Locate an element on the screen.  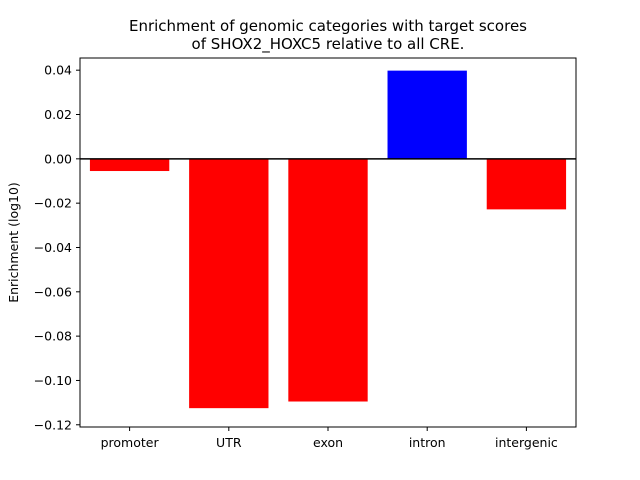
y-tick-label: −0.08 is located at coordinates (53, 336).